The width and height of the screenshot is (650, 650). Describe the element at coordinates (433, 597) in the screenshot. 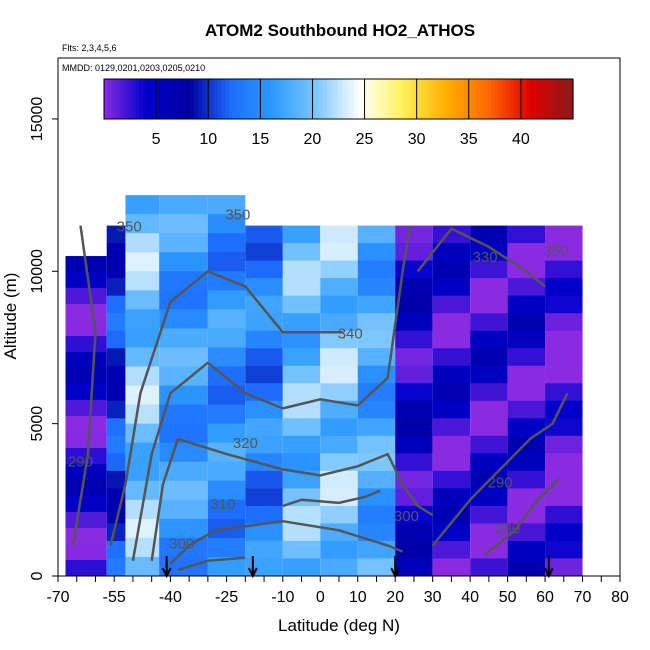

I see `x-tick-label: 30` at that location.